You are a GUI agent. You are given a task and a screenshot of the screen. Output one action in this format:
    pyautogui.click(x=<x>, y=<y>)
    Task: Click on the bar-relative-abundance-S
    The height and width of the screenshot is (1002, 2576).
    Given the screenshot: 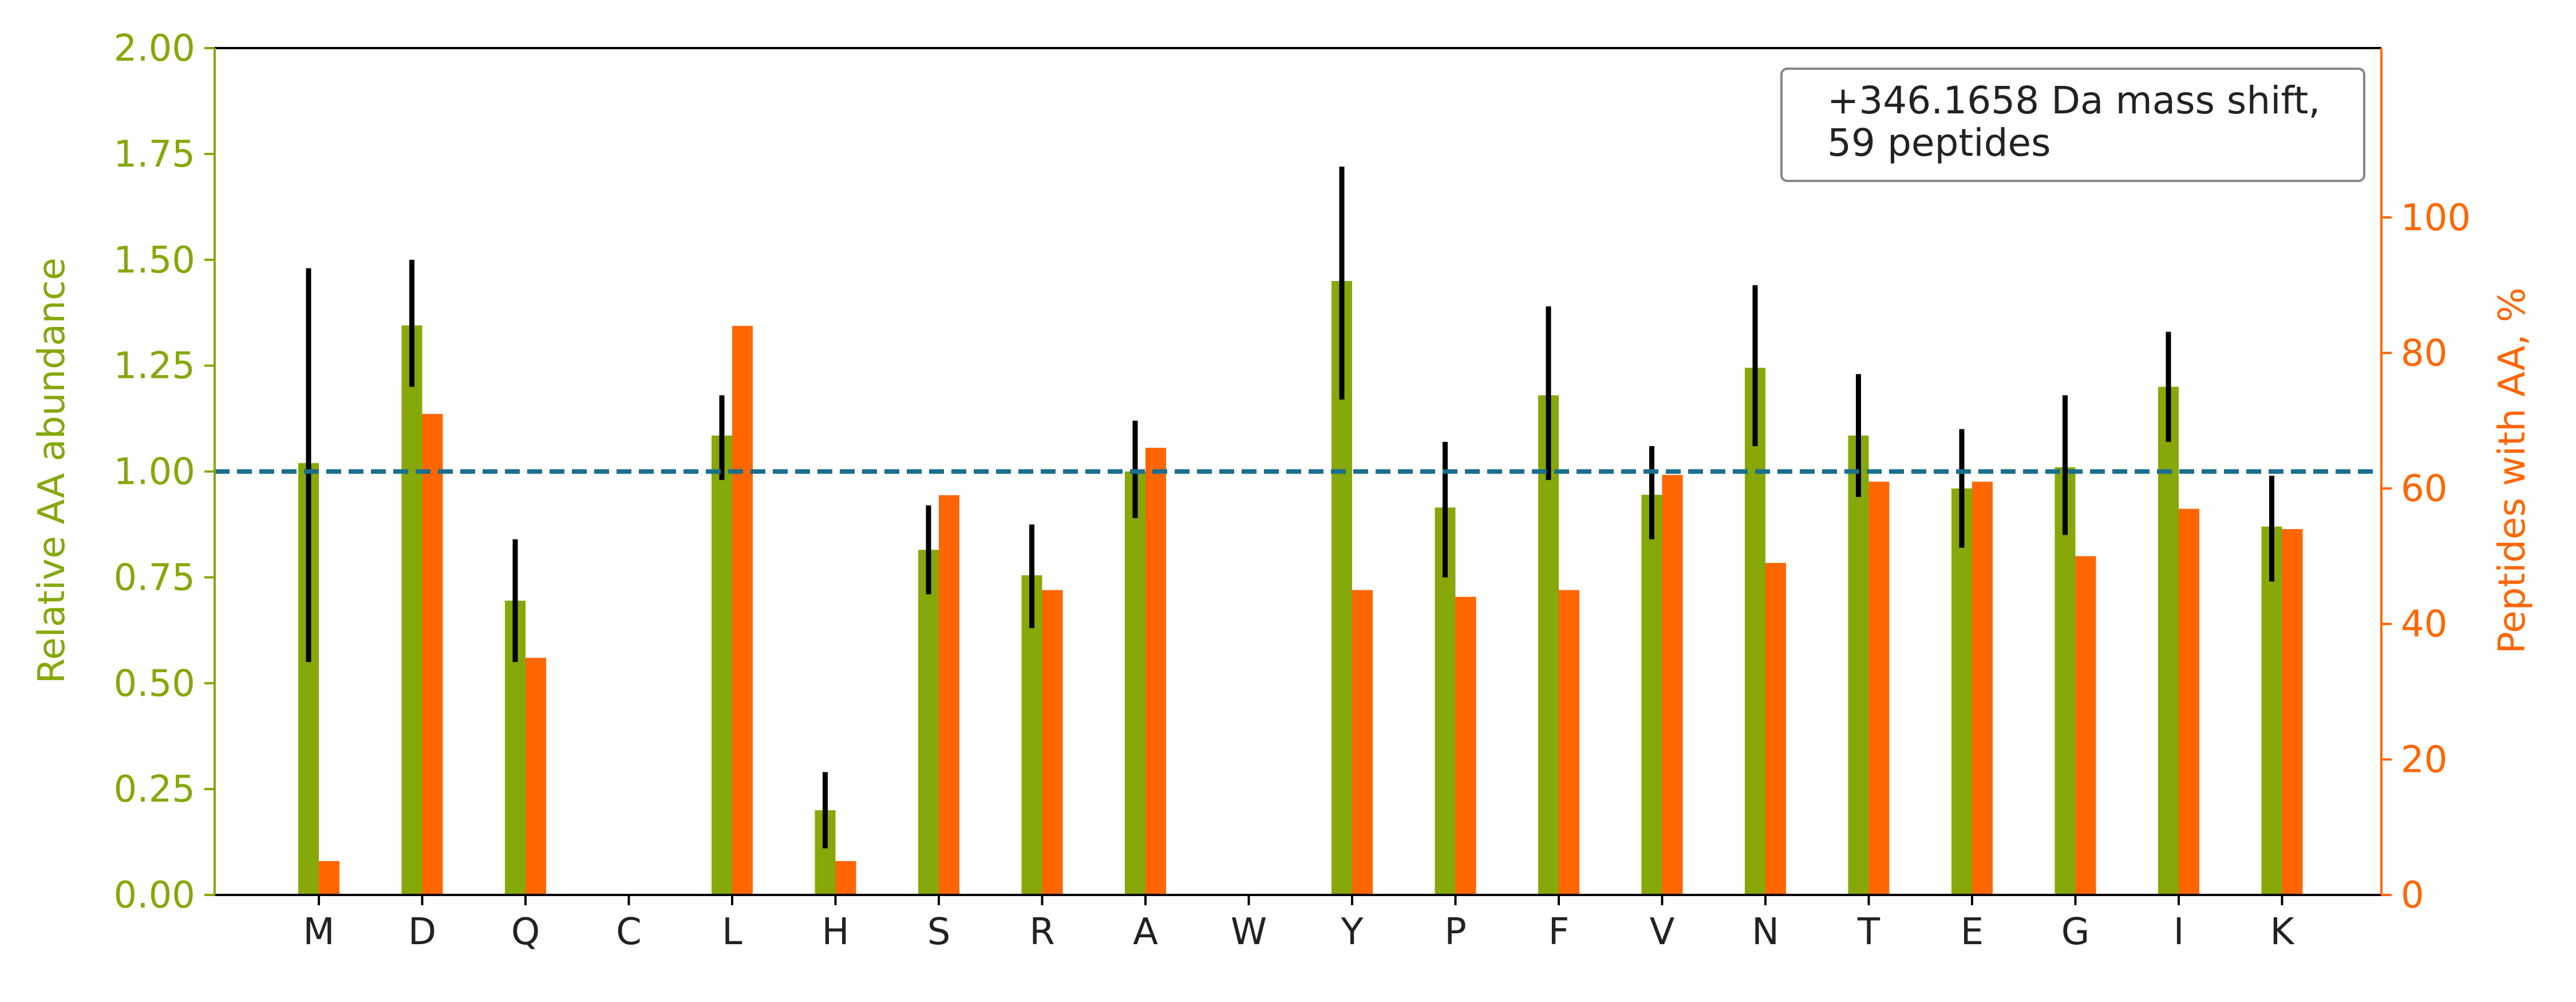 What is the action you would take?
    pyautogui.click(x=928, y=722)
    